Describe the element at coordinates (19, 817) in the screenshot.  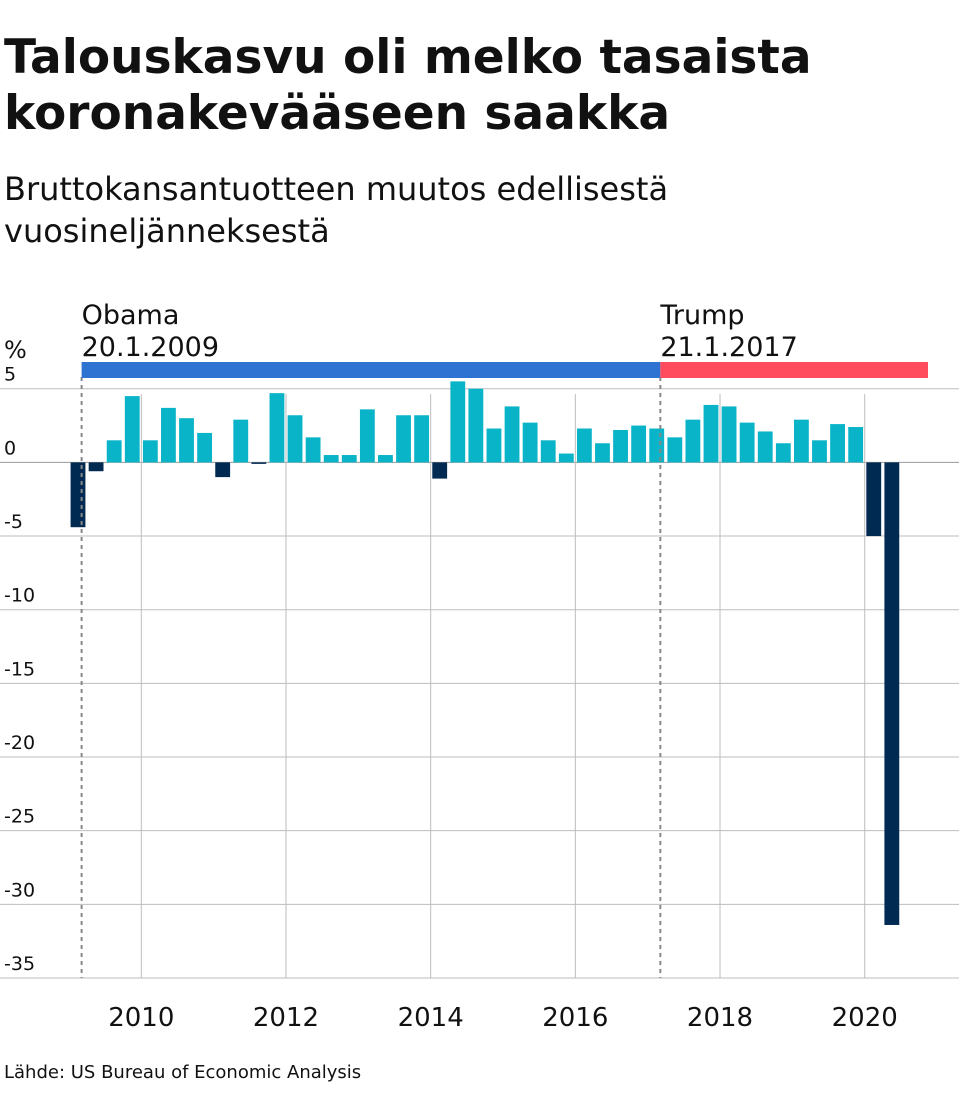
I see `y-tick-label: -25` at that location.